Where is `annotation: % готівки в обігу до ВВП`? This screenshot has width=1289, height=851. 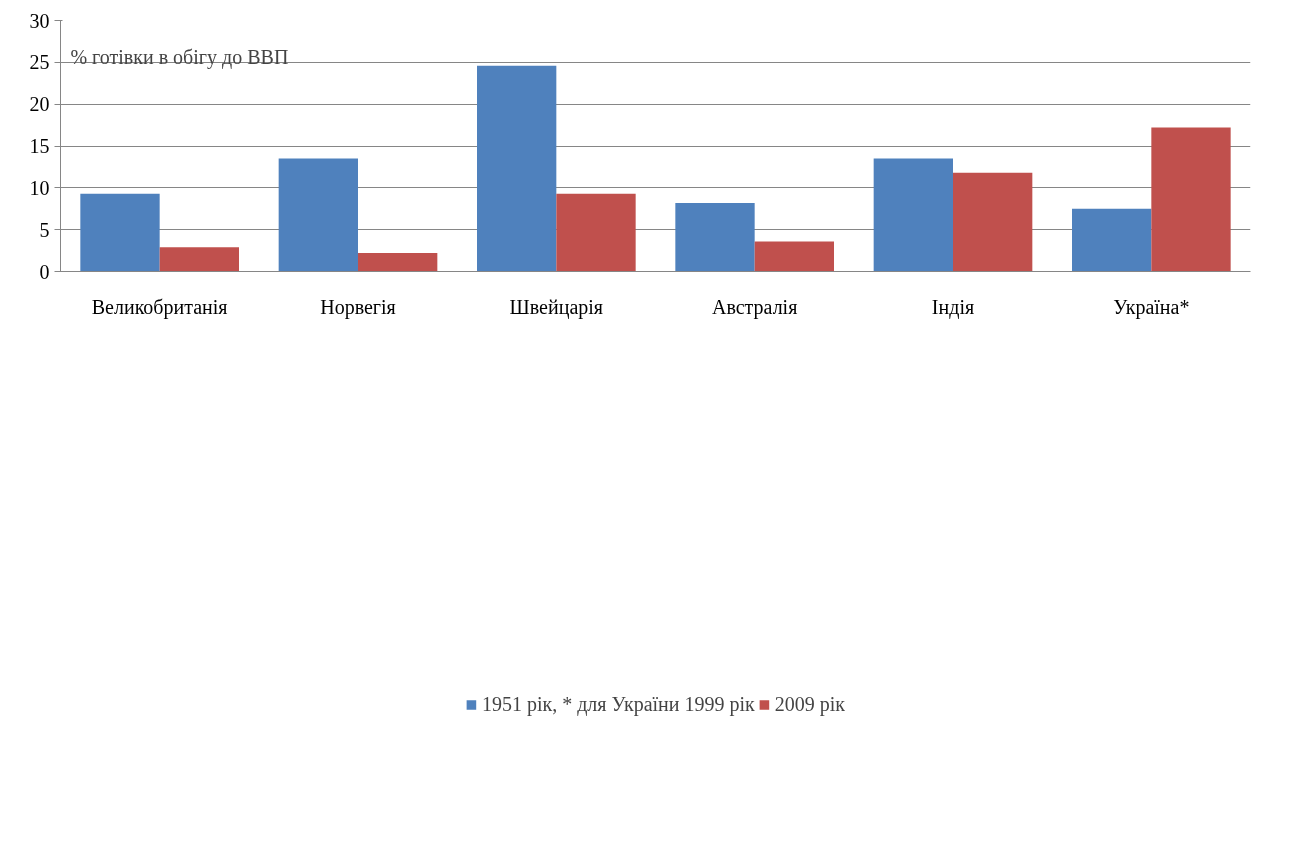 annotation: % готівки в обігу до ВВП is located at coordinates (179, 57).